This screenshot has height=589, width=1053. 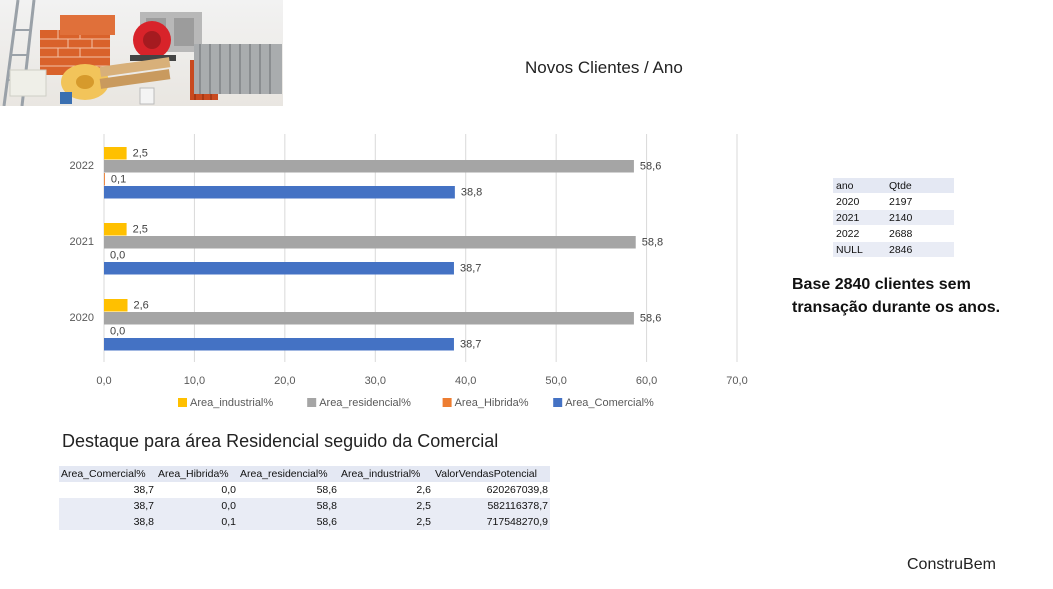 I want to click on table-row: 38,7 0,0 58,8 2,5 582116378,7, so click(x=304, y=506).